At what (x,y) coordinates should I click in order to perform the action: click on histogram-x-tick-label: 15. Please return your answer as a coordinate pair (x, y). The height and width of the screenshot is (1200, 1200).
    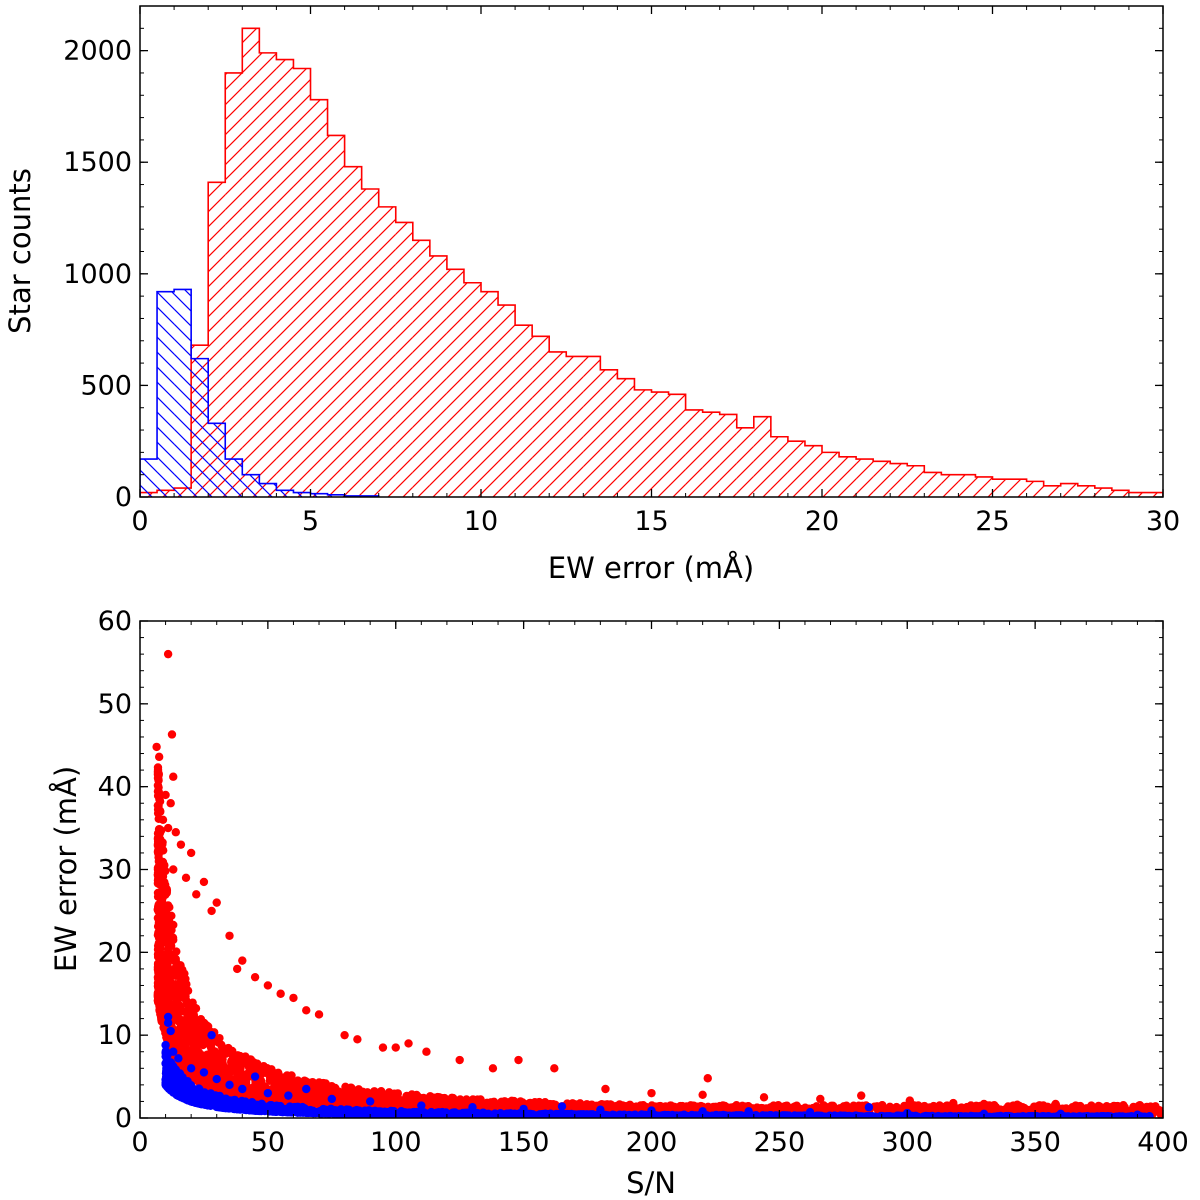
    Looking at the image, I should click on (651, 521).